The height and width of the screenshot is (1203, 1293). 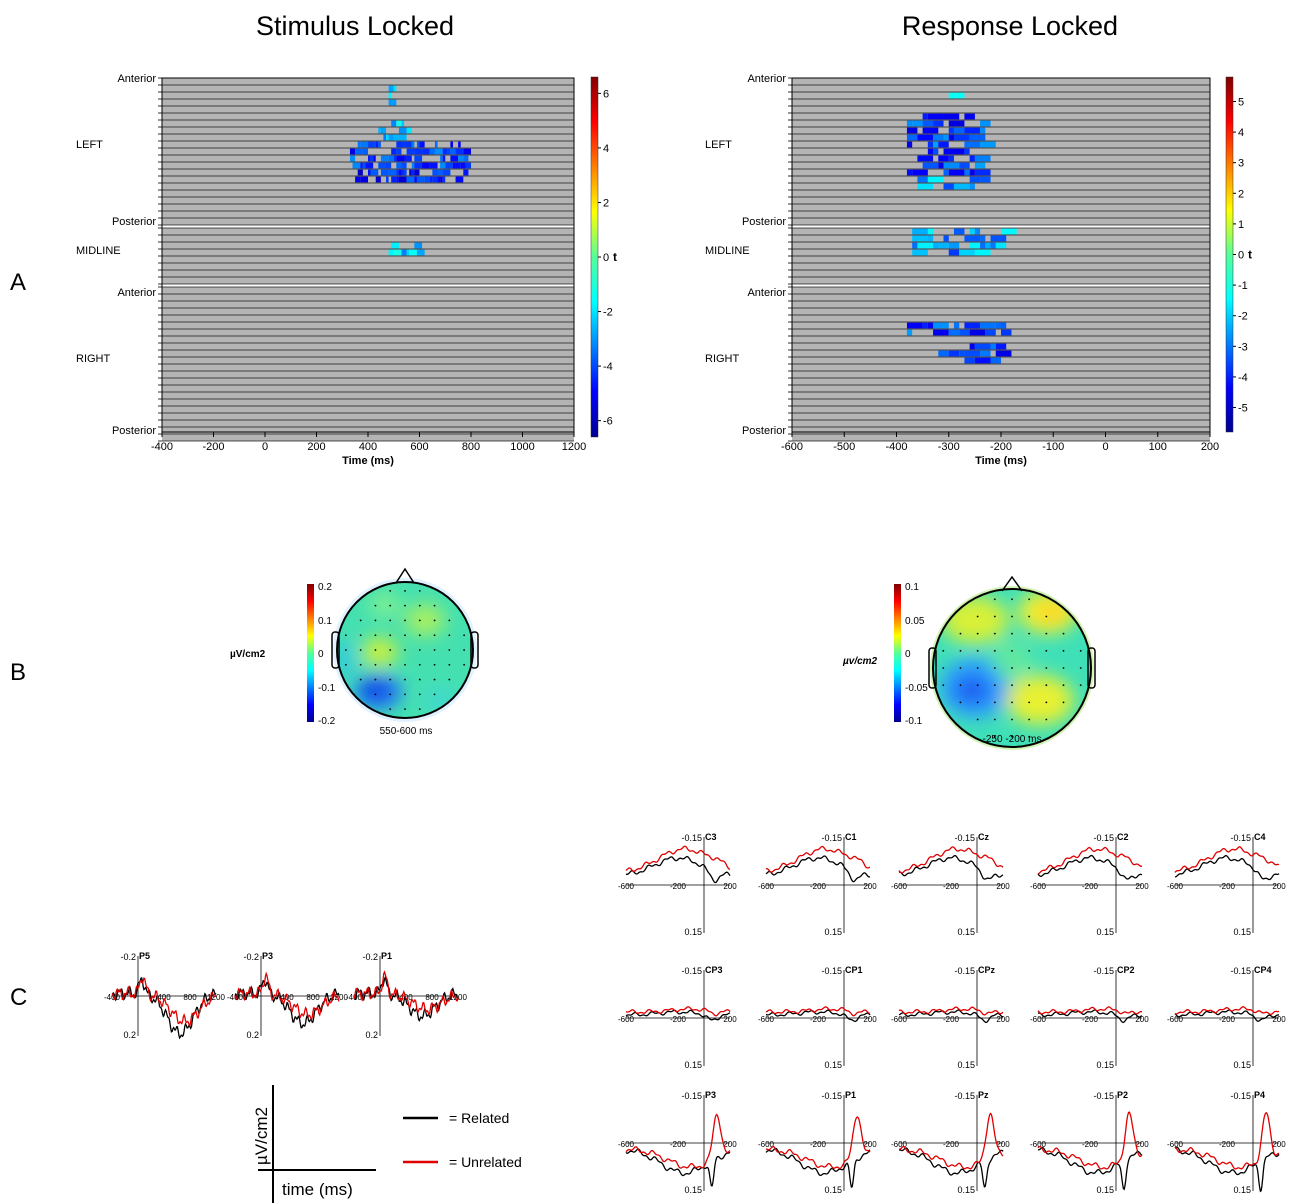 What do you see at coordinates (897, 653) in the screenshot?
I see `topomap-colorbar` at bounding box center [897, 653].